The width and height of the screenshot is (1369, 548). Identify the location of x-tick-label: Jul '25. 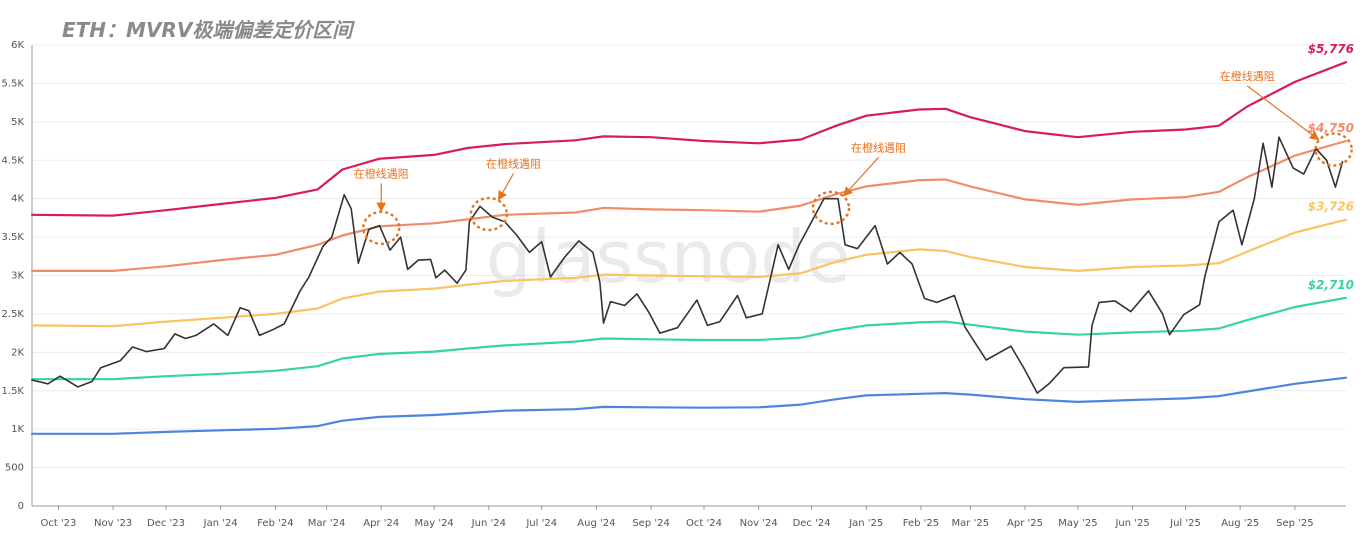
(1185, 523).